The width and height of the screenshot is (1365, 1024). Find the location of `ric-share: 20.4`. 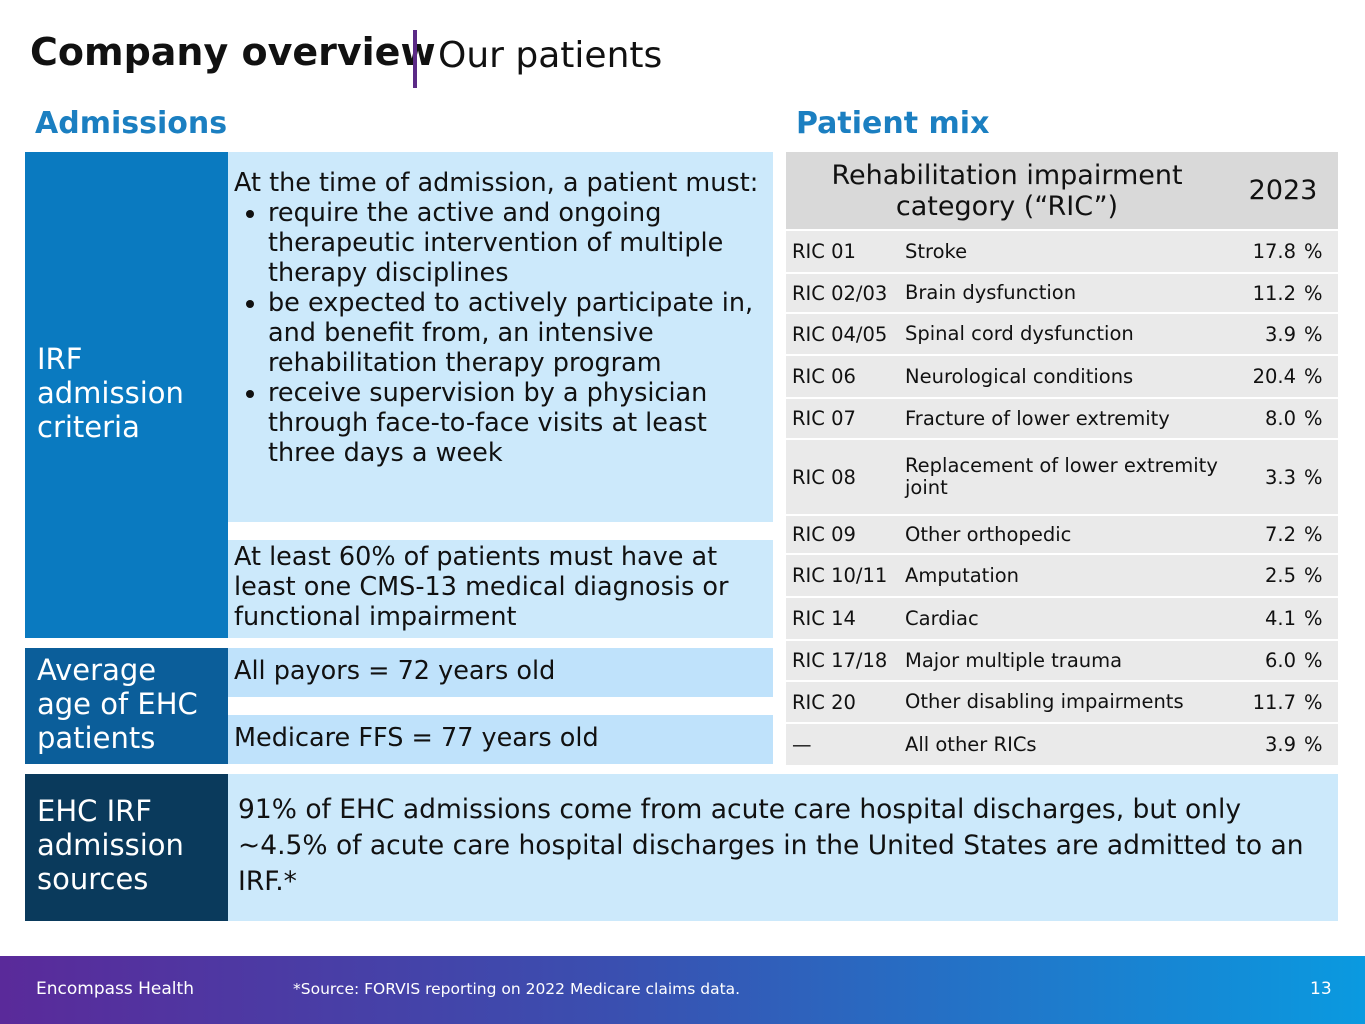

ric-share: 20.4 is located at coordinates (1263, 376).